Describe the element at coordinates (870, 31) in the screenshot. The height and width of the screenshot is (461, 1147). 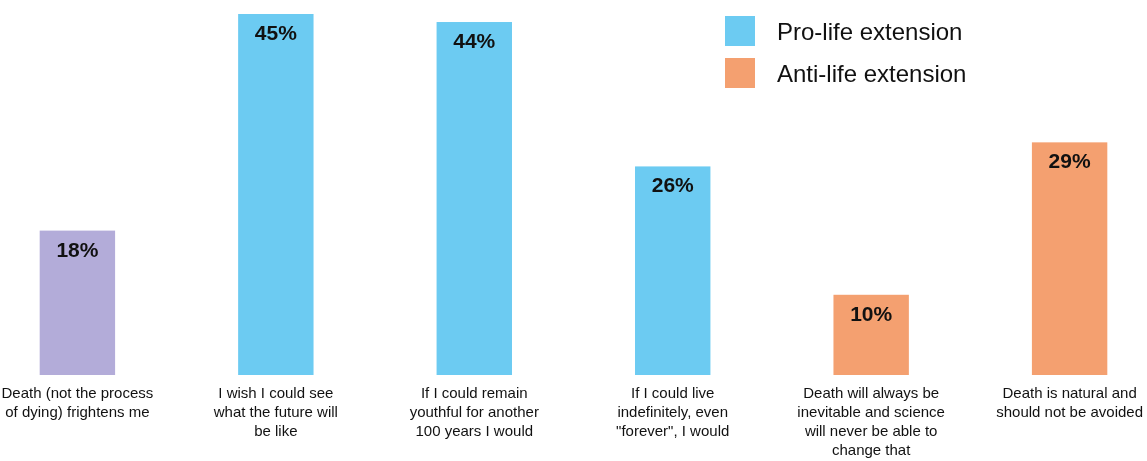
I see `legend-label: Pro-life extension` at that location.